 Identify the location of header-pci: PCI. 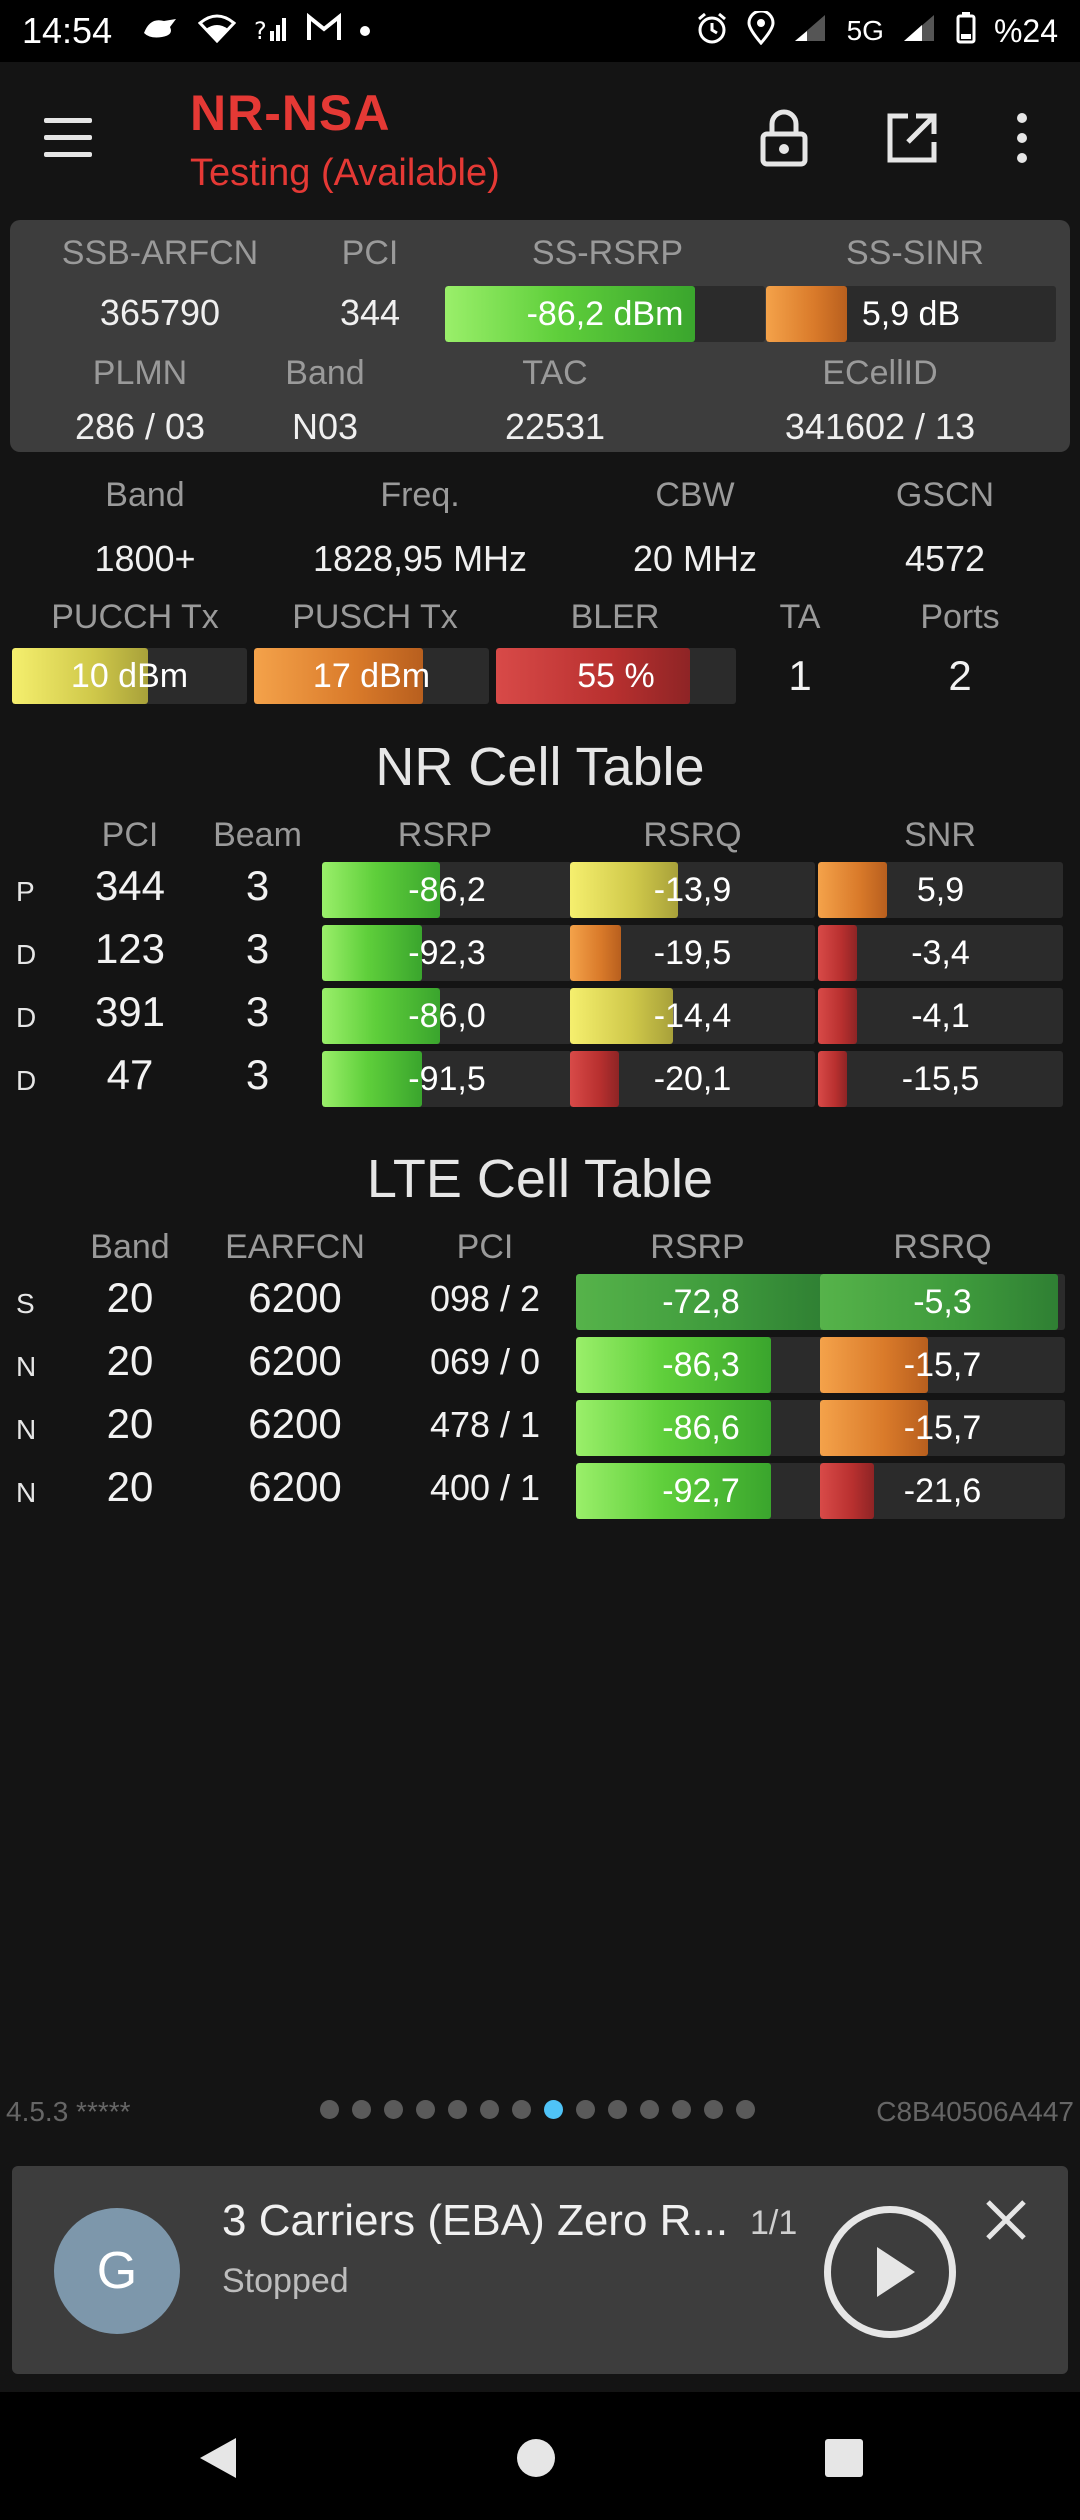
(370, 253).